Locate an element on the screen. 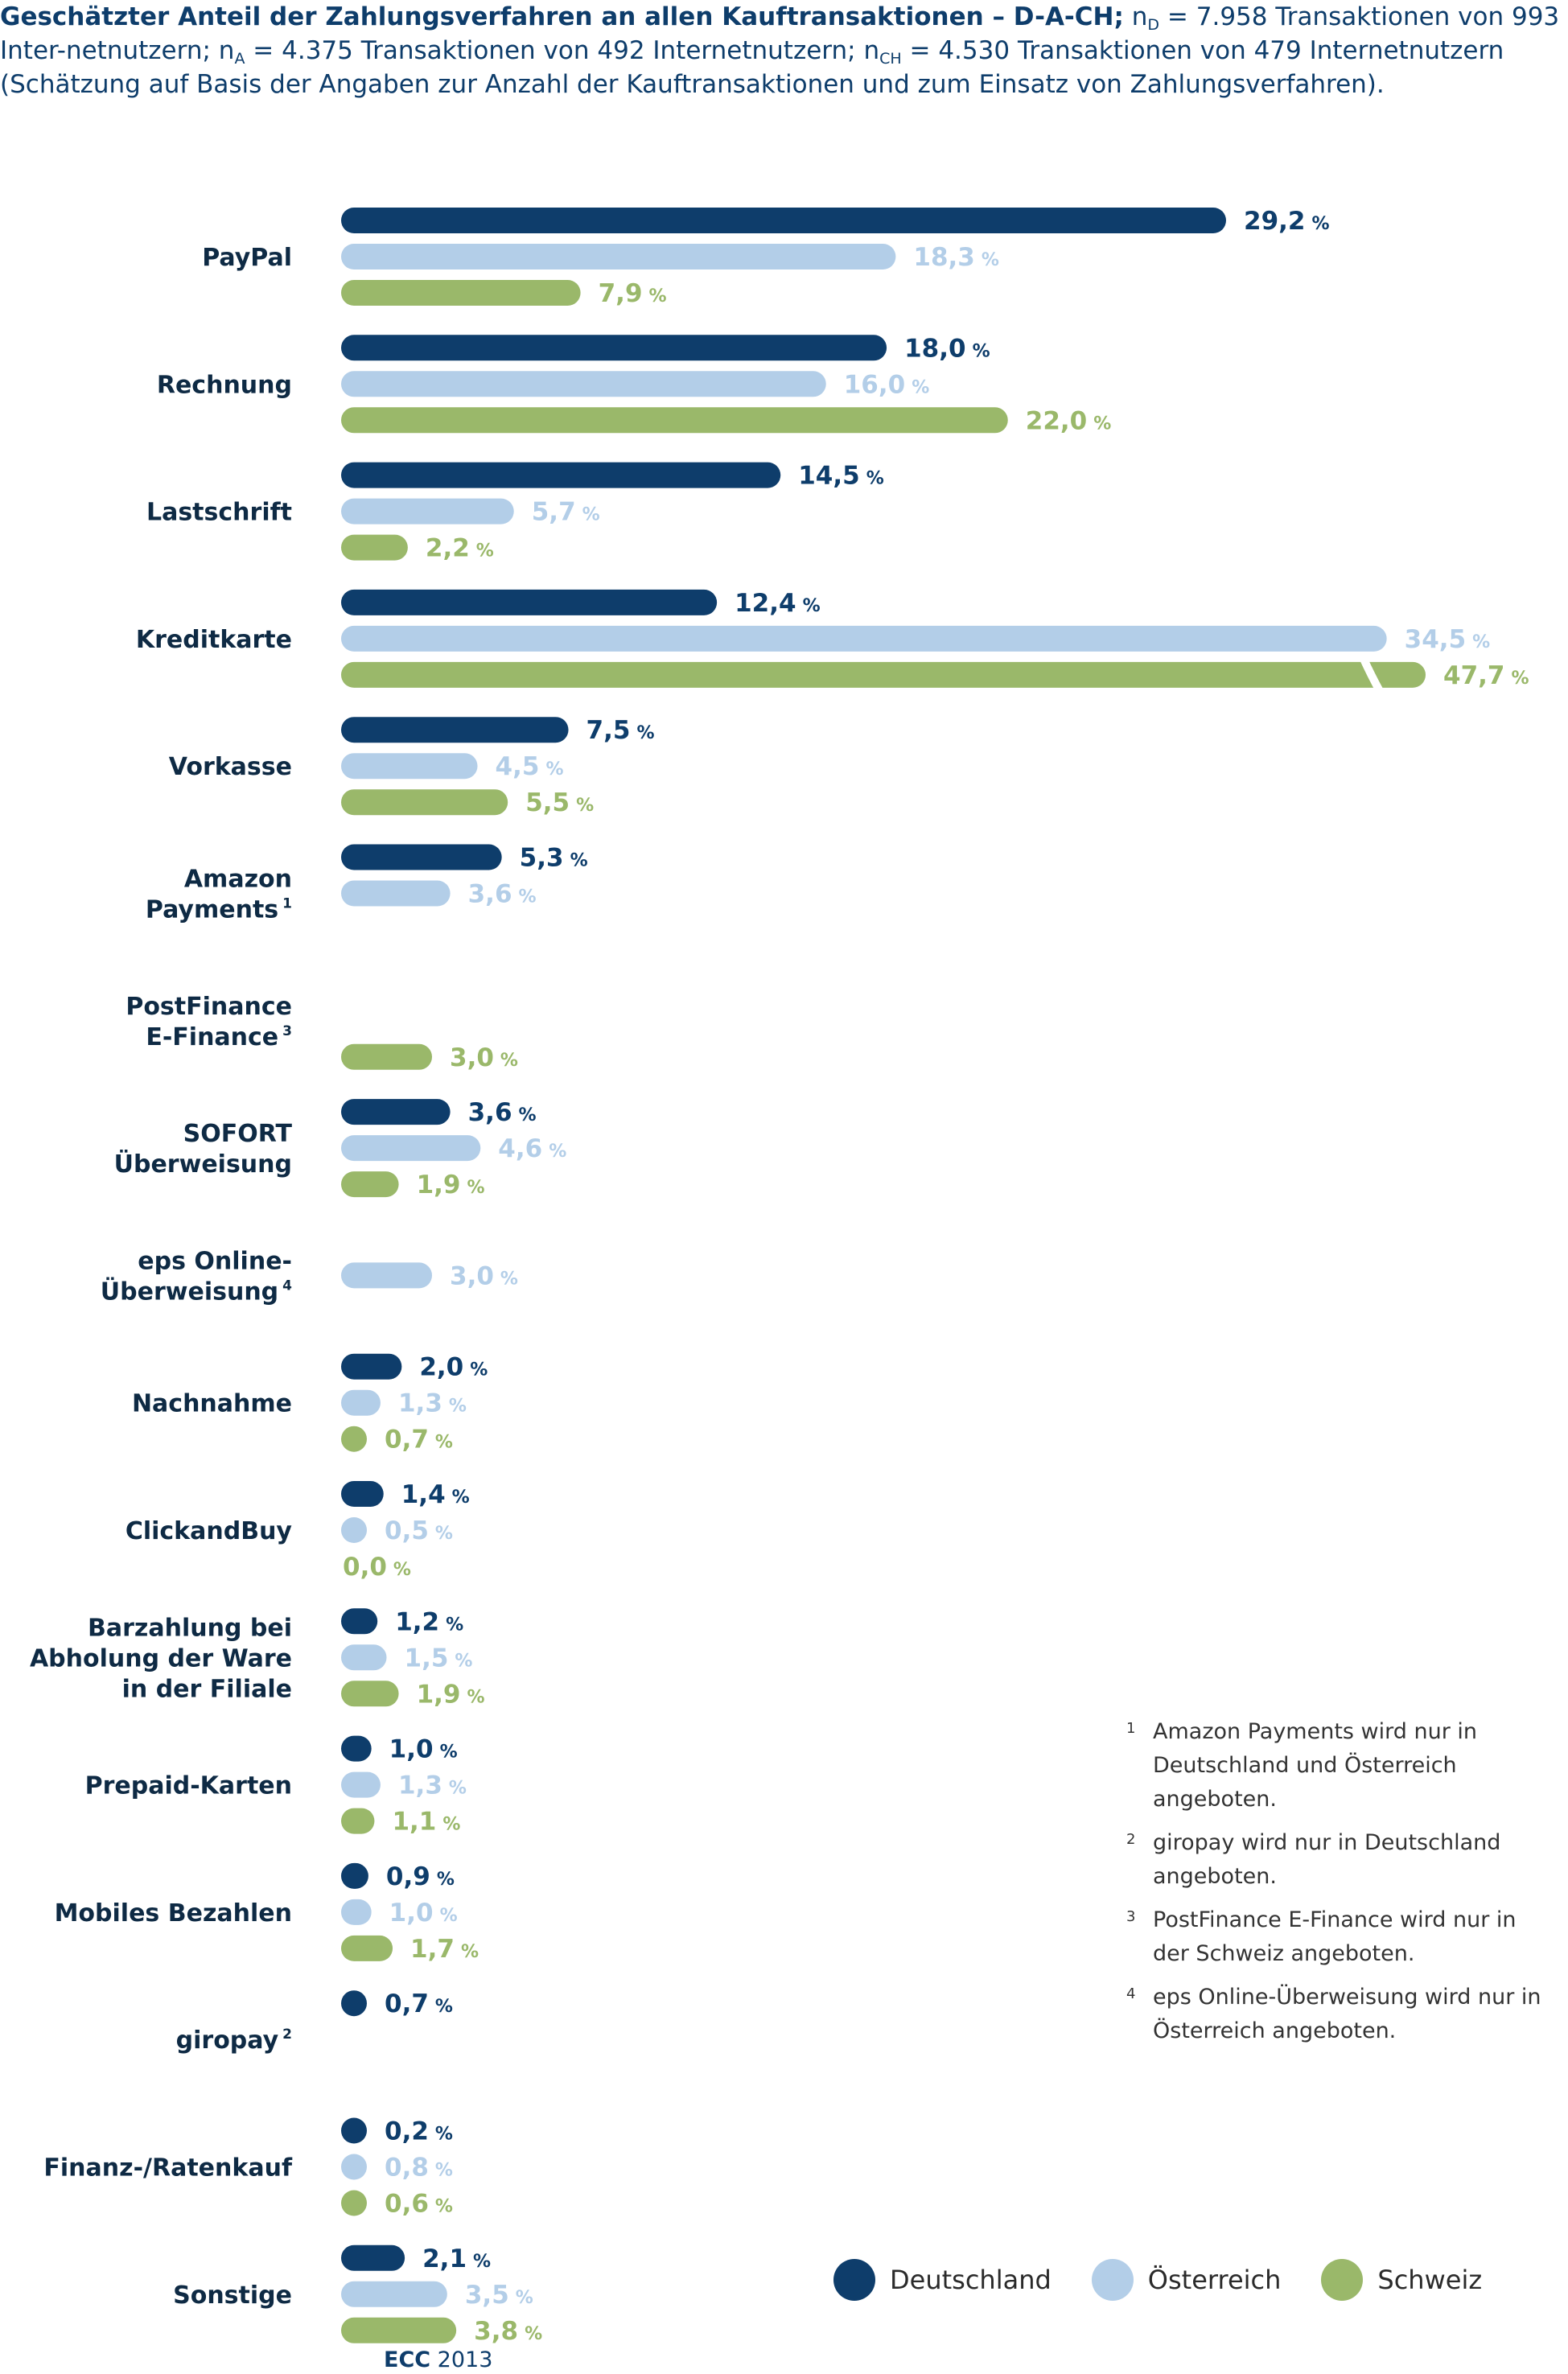  category-label-vorkasse: Vorkasse is located at coordinates (231, 767).